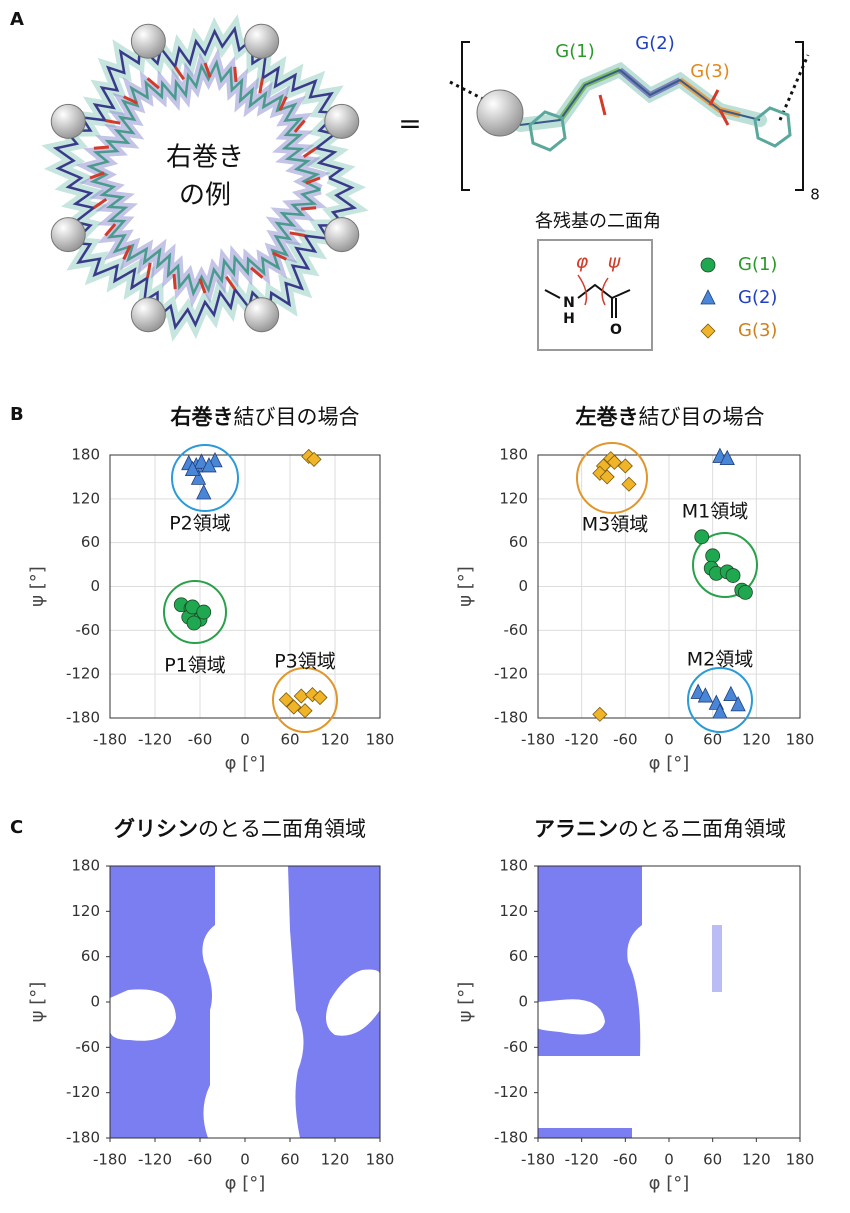 This screenshot has width=850, height=1213. What do you see at coordinates (569, 303) in the screenshot?
I see `atom: N` at bounding box center [569, 303].